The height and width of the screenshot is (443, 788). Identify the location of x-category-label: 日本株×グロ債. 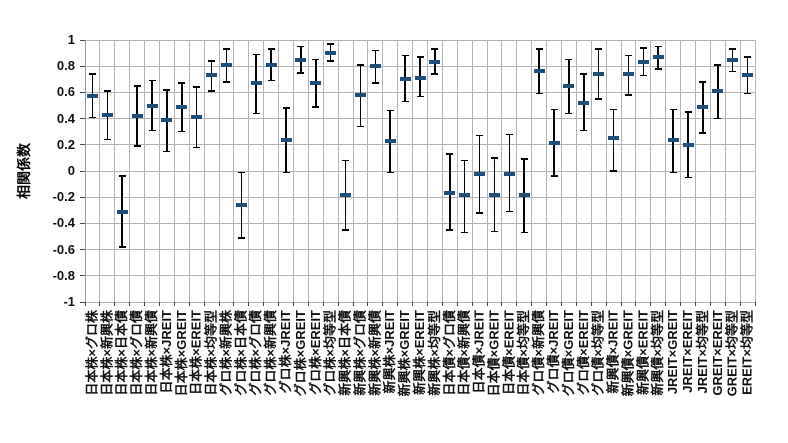
(137, 353).